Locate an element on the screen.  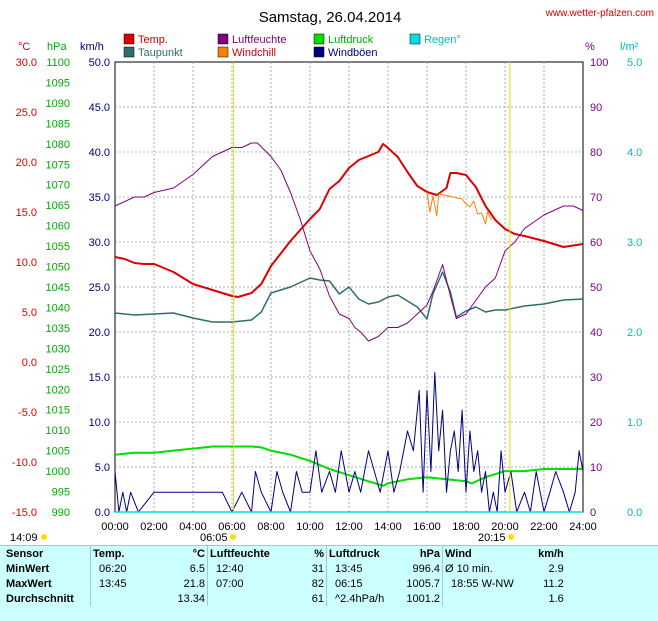
stats-cell: 2.9 is located at coordinates (556, 568).